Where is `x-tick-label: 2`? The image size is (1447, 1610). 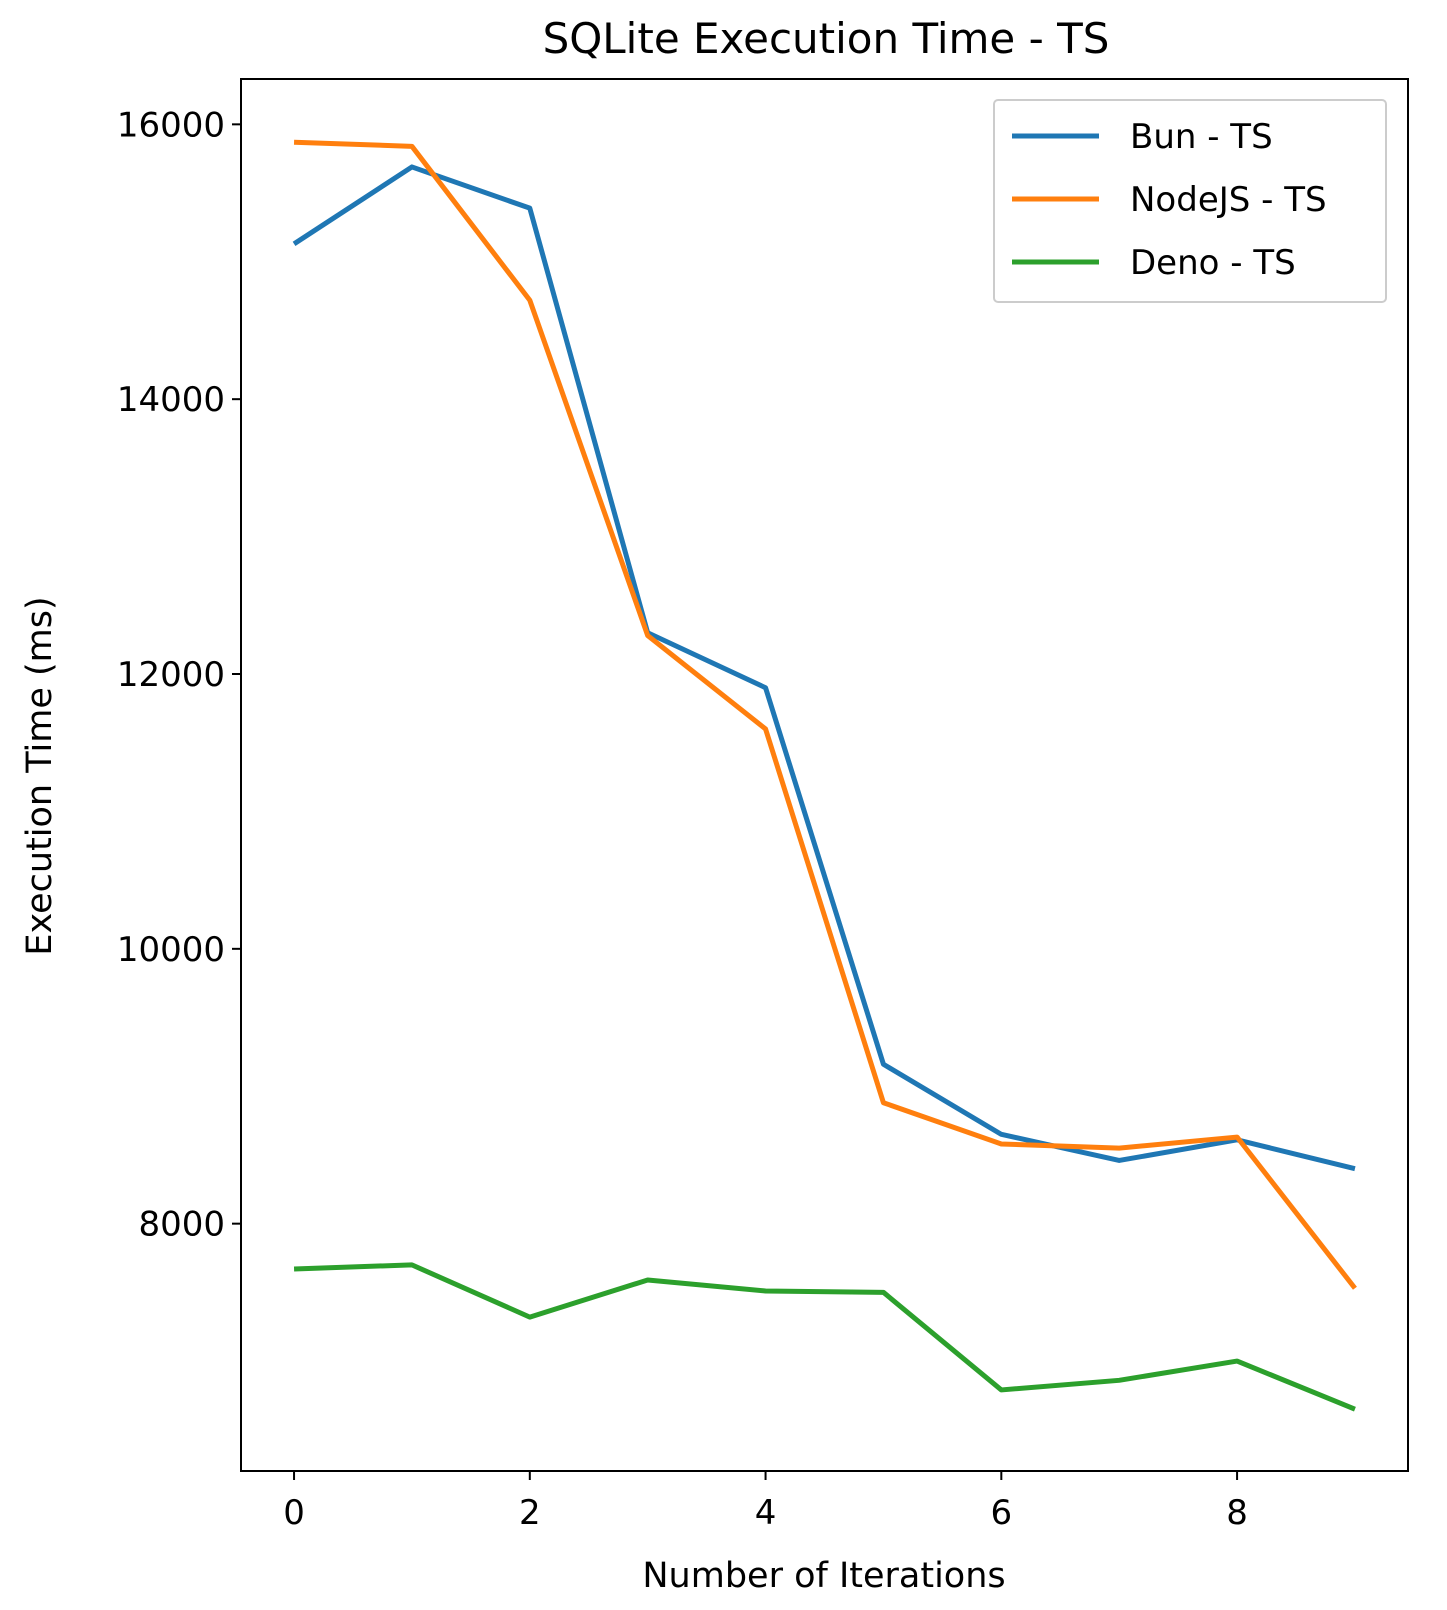 x-tick-label: 2 is located at coordinates (530, 1513).